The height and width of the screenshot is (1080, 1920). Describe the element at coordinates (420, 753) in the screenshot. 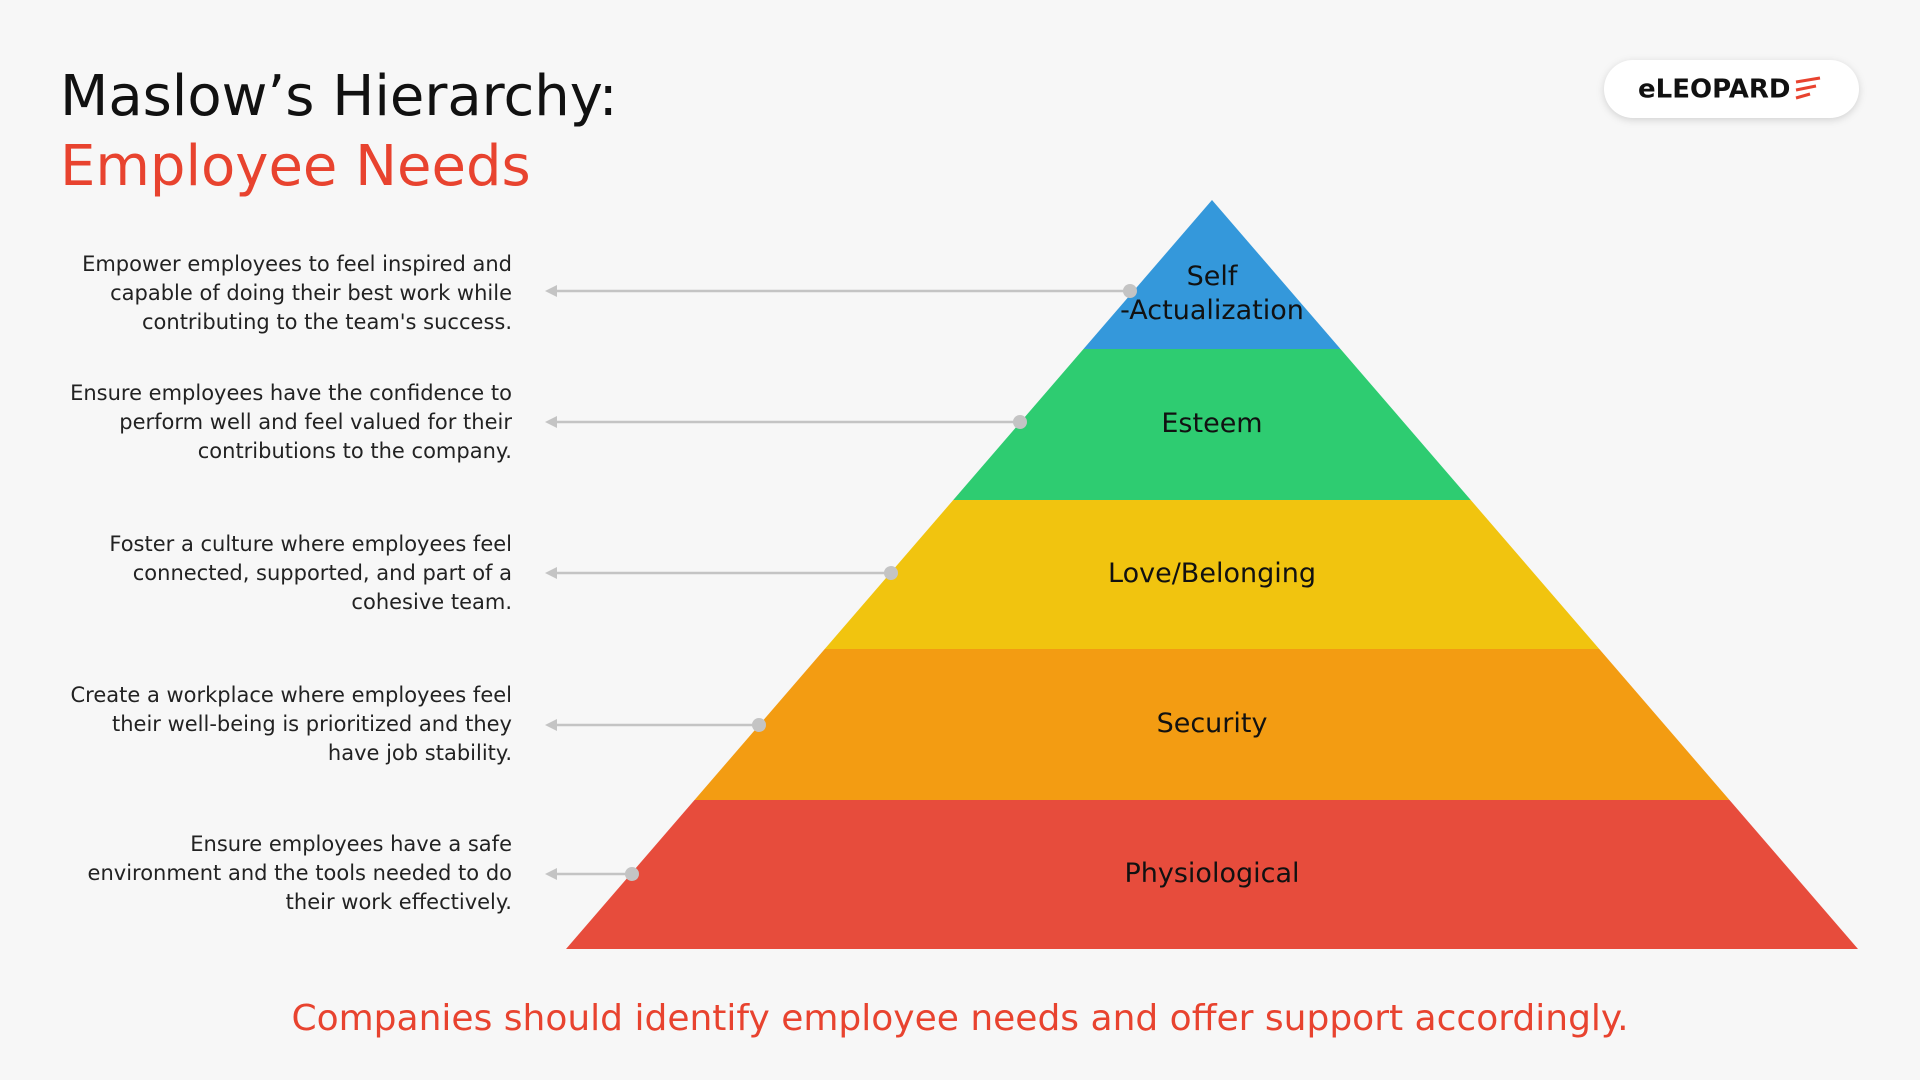

I see `level-description: have job stability.` at that location.